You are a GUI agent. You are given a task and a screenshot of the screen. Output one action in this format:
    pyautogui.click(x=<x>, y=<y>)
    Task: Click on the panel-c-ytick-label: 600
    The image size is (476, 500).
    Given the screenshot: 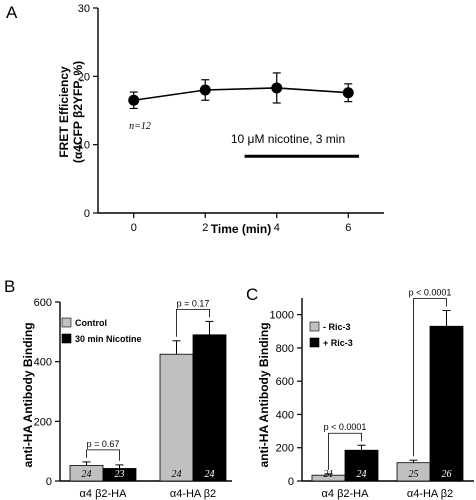 What is the action you would take?
    pyautogui.click(x=285, y=382)
    